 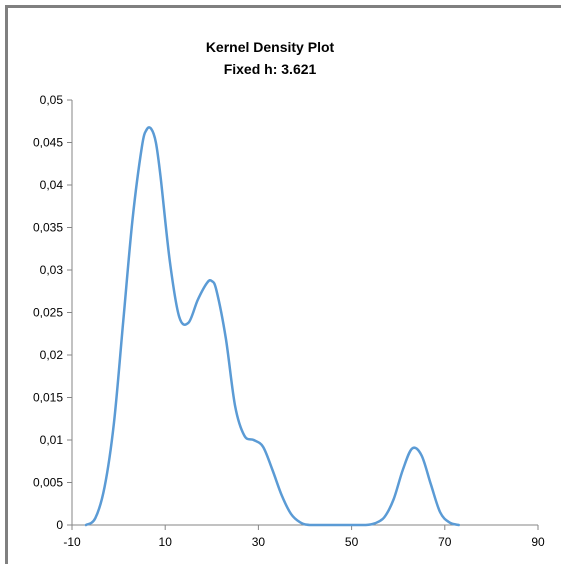 What do you see at coordinates (52, 355) in the screenshot?
I see `y-tick-label: 0,02` at bounding box center [52, 355].